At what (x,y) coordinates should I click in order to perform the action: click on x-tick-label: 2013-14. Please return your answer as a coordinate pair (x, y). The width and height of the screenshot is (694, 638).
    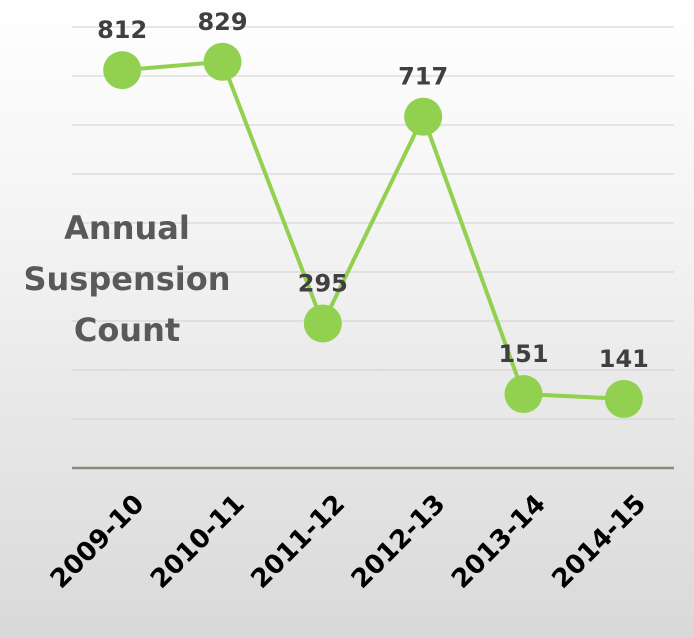
    Looking at the image, I should click on (499, 542).